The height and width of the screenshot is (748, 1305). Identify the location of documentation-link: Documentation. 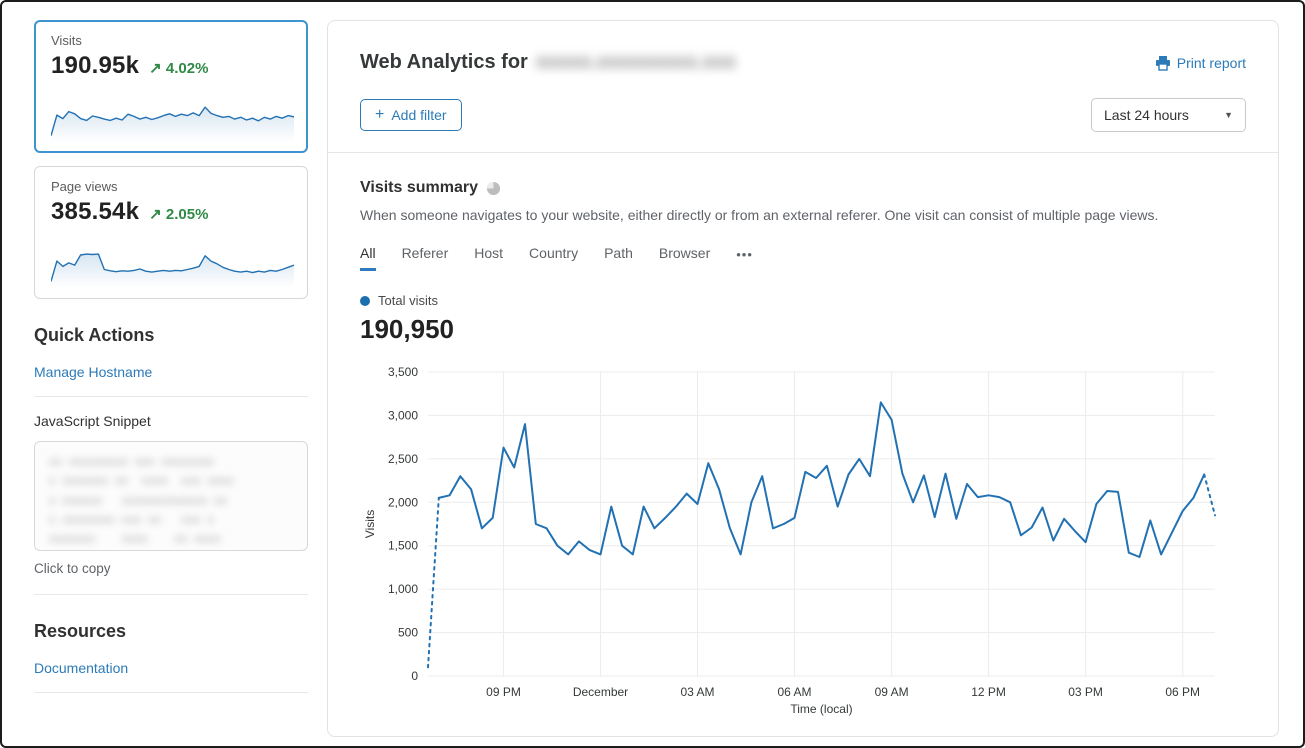
(81, 668).